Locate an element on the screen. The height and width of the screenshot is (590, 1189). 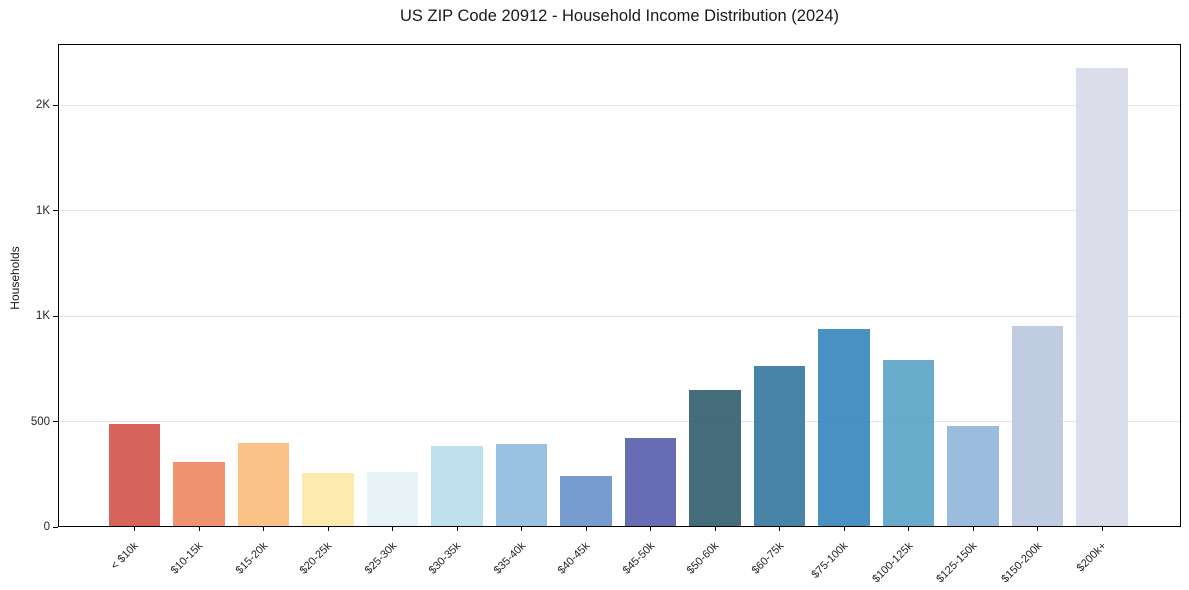
x-tick-label-text: $60-75k is located at coordinates (768, 558).